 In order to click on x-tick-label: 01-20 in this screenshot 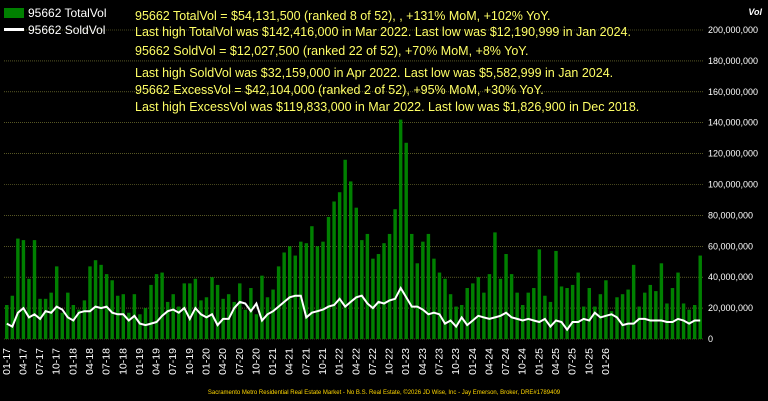, I will do `click(206, 361)`.